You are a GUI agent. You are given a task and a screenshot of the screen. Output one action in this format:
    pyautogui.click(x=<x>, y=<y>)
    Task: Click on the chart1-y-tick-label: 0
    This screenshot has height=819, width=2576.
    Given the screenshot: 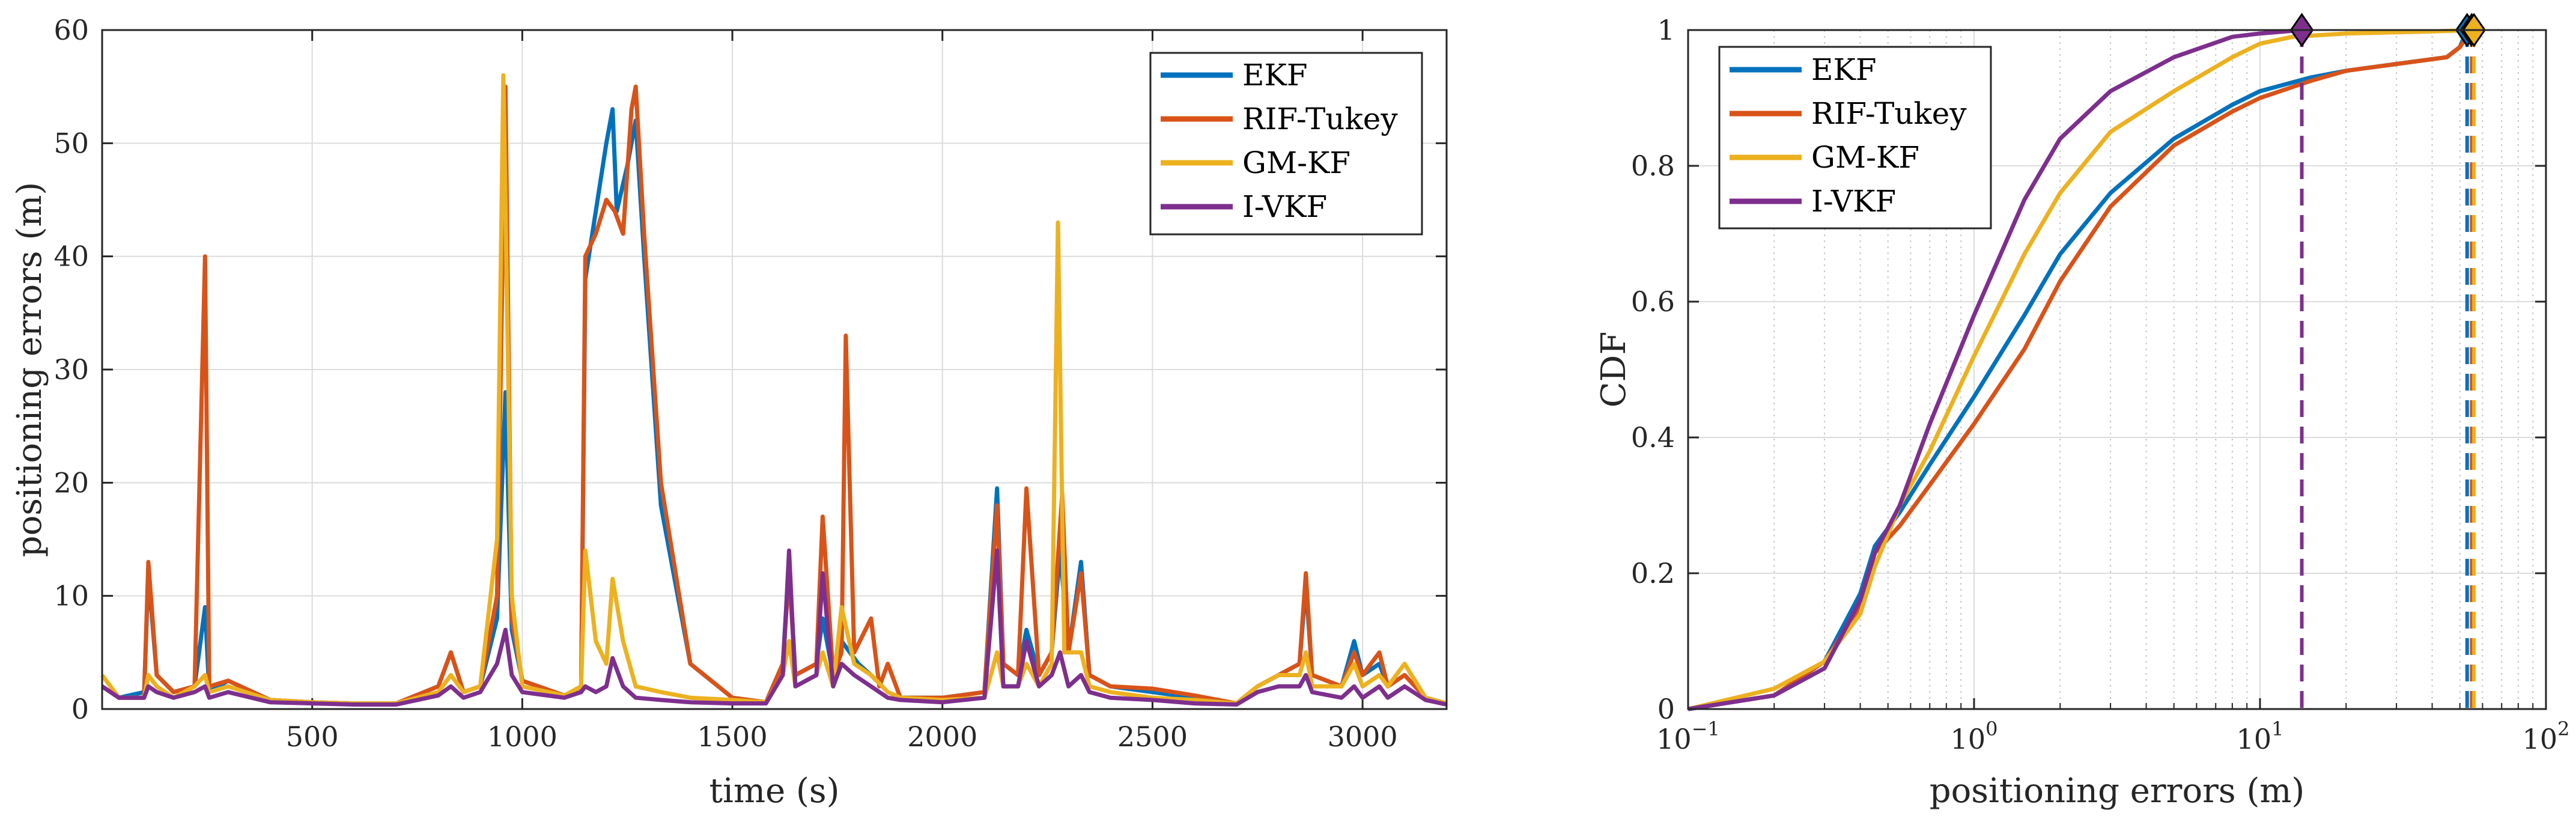 What is the action you would take?
    pyautogui.click(x=80, y=709)
    